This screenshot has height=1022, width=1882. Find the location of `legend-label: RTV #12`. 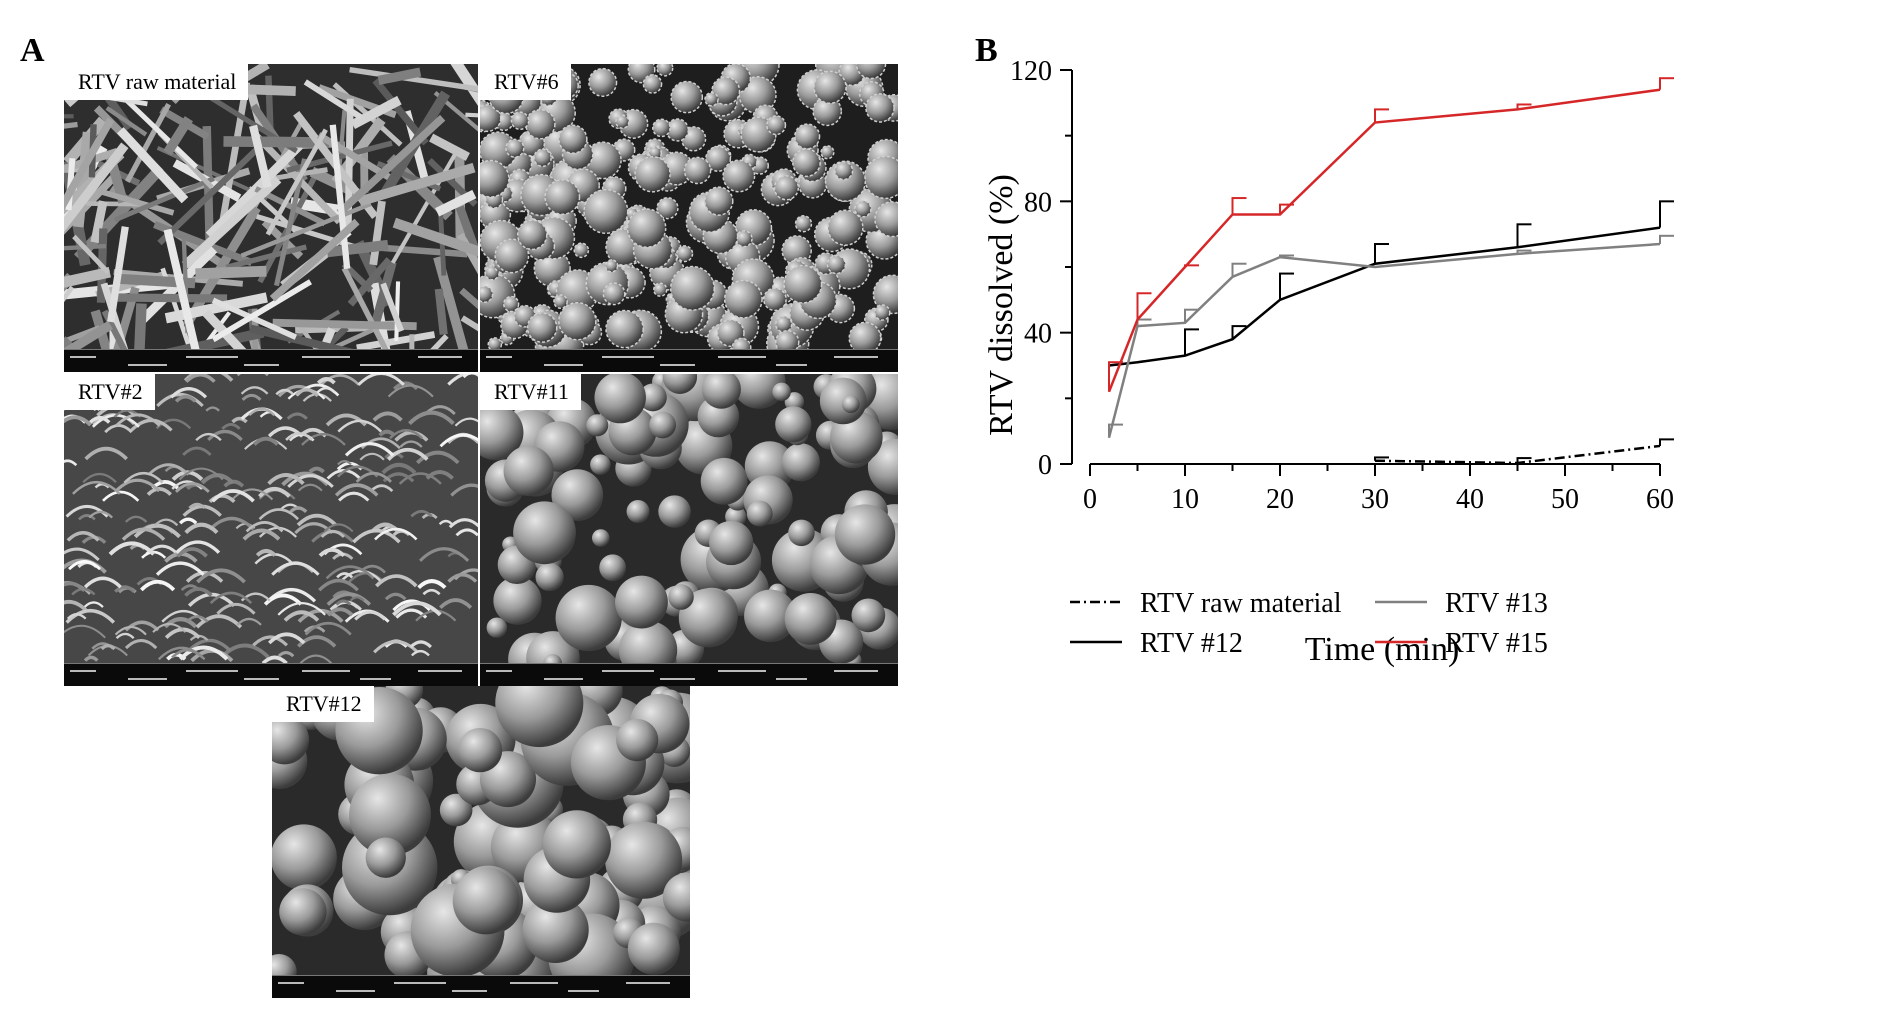

legend-label: RTV #12 is located at coordinates (1191, 643).